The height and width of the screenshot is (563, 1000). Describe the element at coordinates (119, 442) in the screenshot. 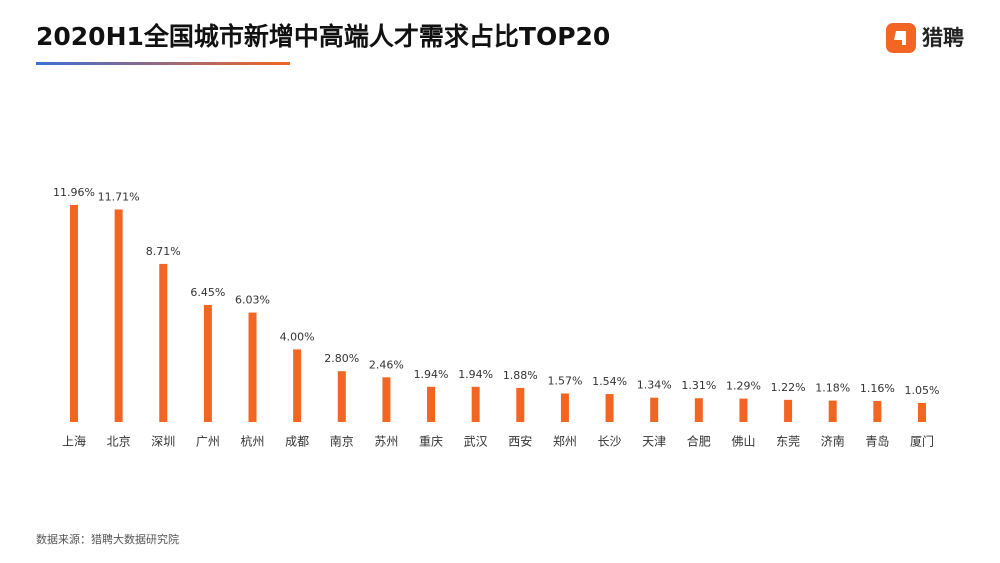

I see `x-tick-label: 北京` at that location.